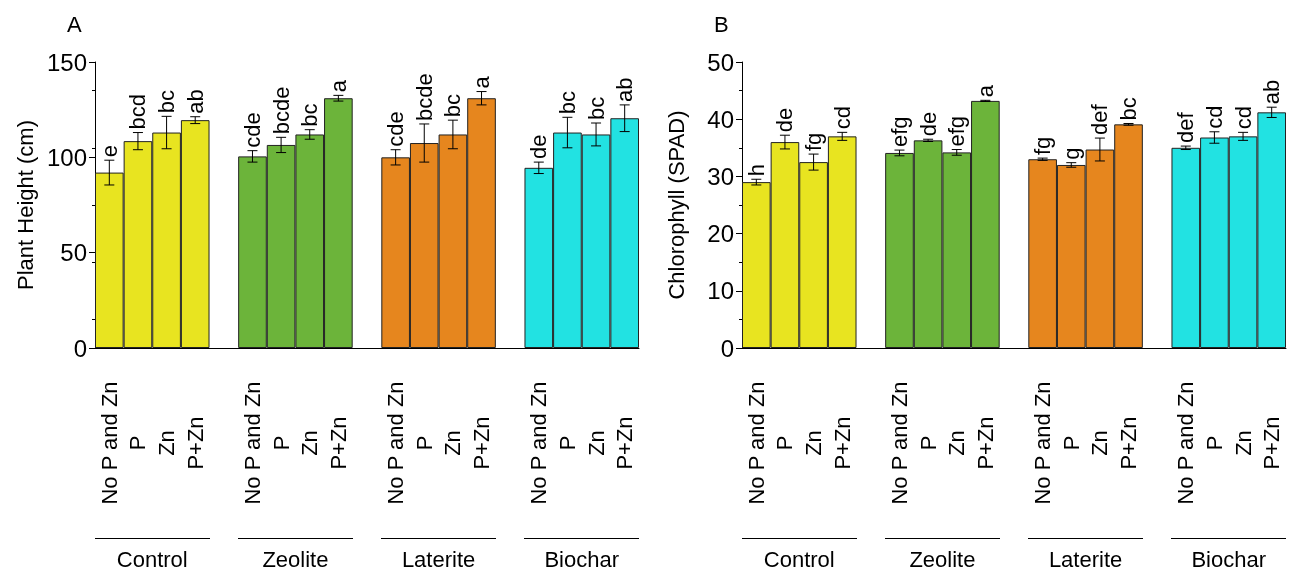 The height and width of the screenshot is (573, 1294). What do you see at coordinates (720, 119) in the screenshot?
I see `y-tick-label: 40` at bounding box center [720, 119].